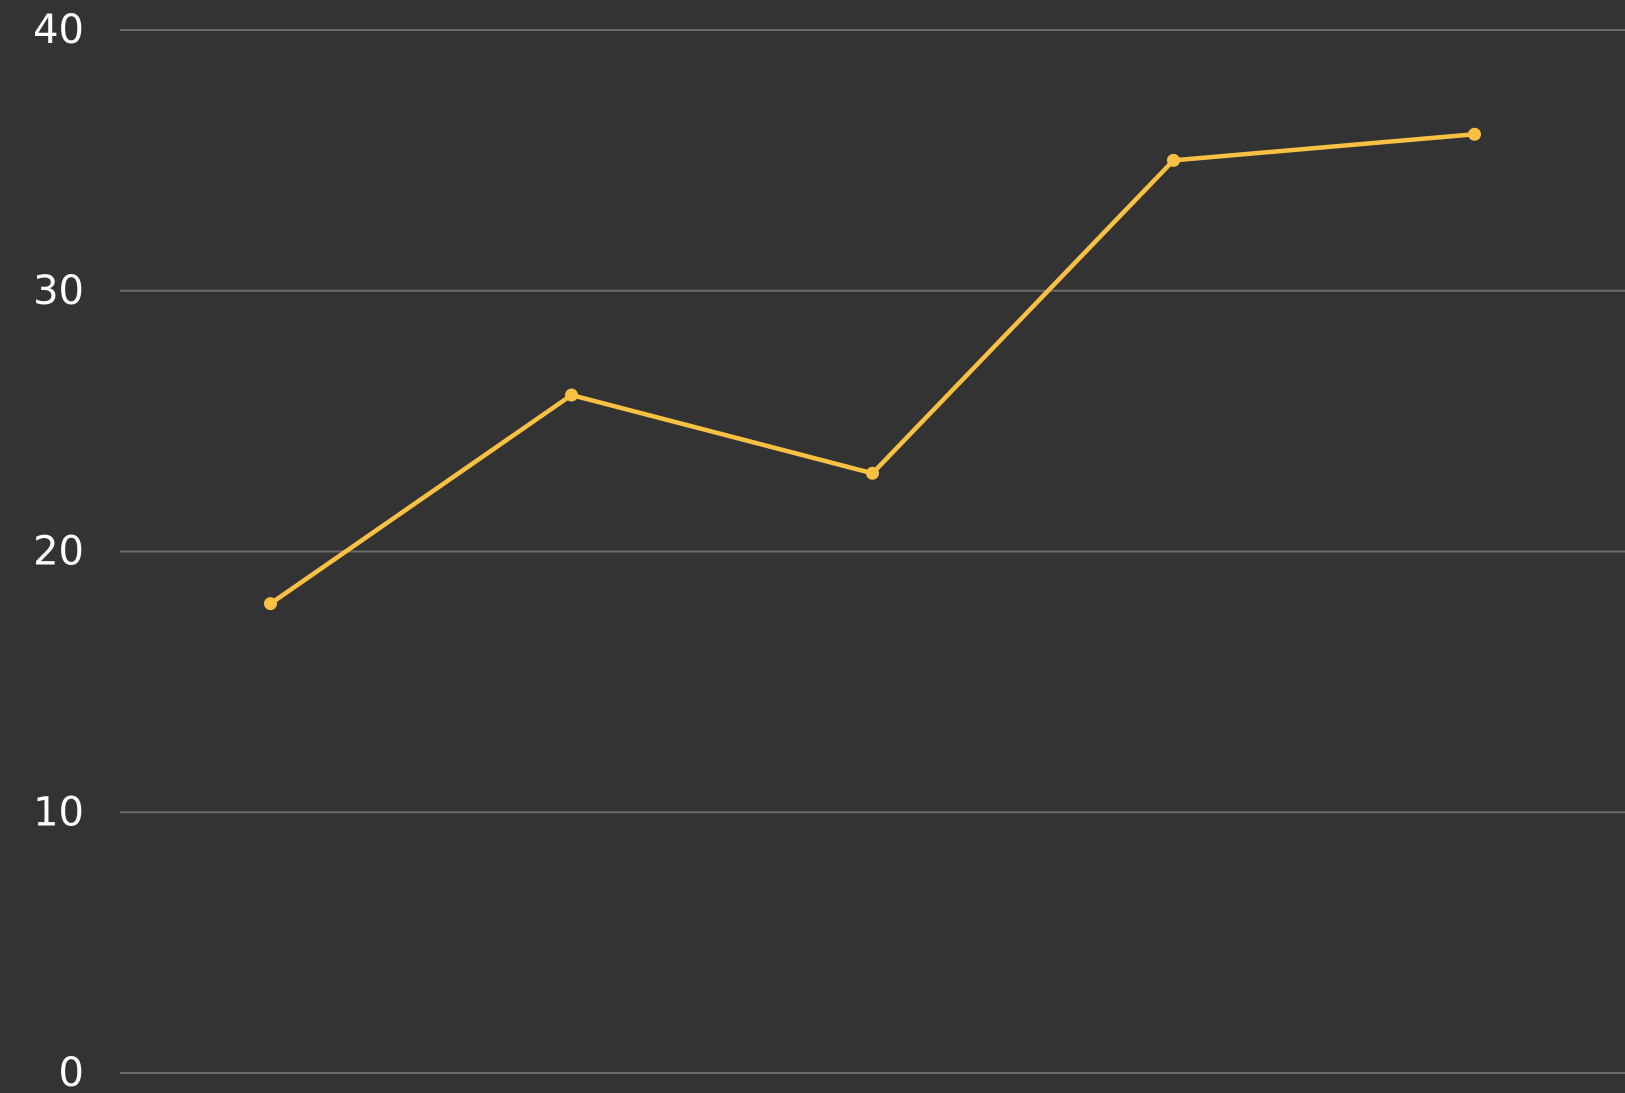  What do you see at coordinates (58, 812) in the screenshot?
I see `y-tick-label: 10` at bounding box center [58, 812].